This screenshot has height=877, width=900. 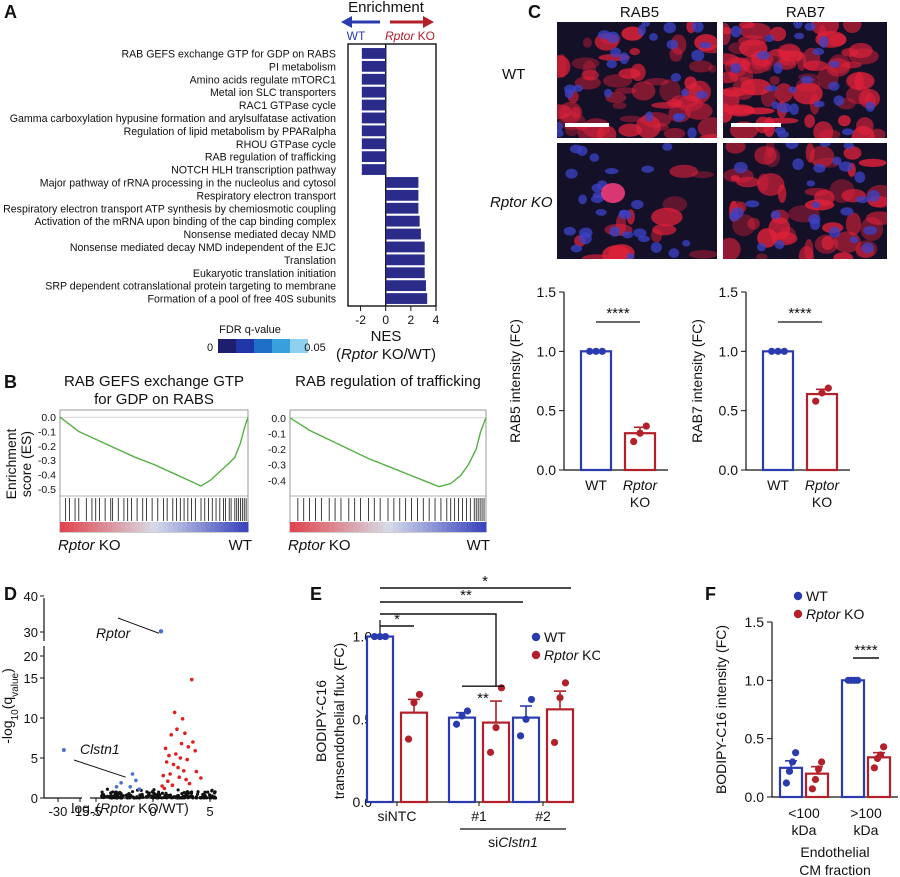 I want to click on fdr-legend-title: FDR q-value, so click(x=250, y=330).